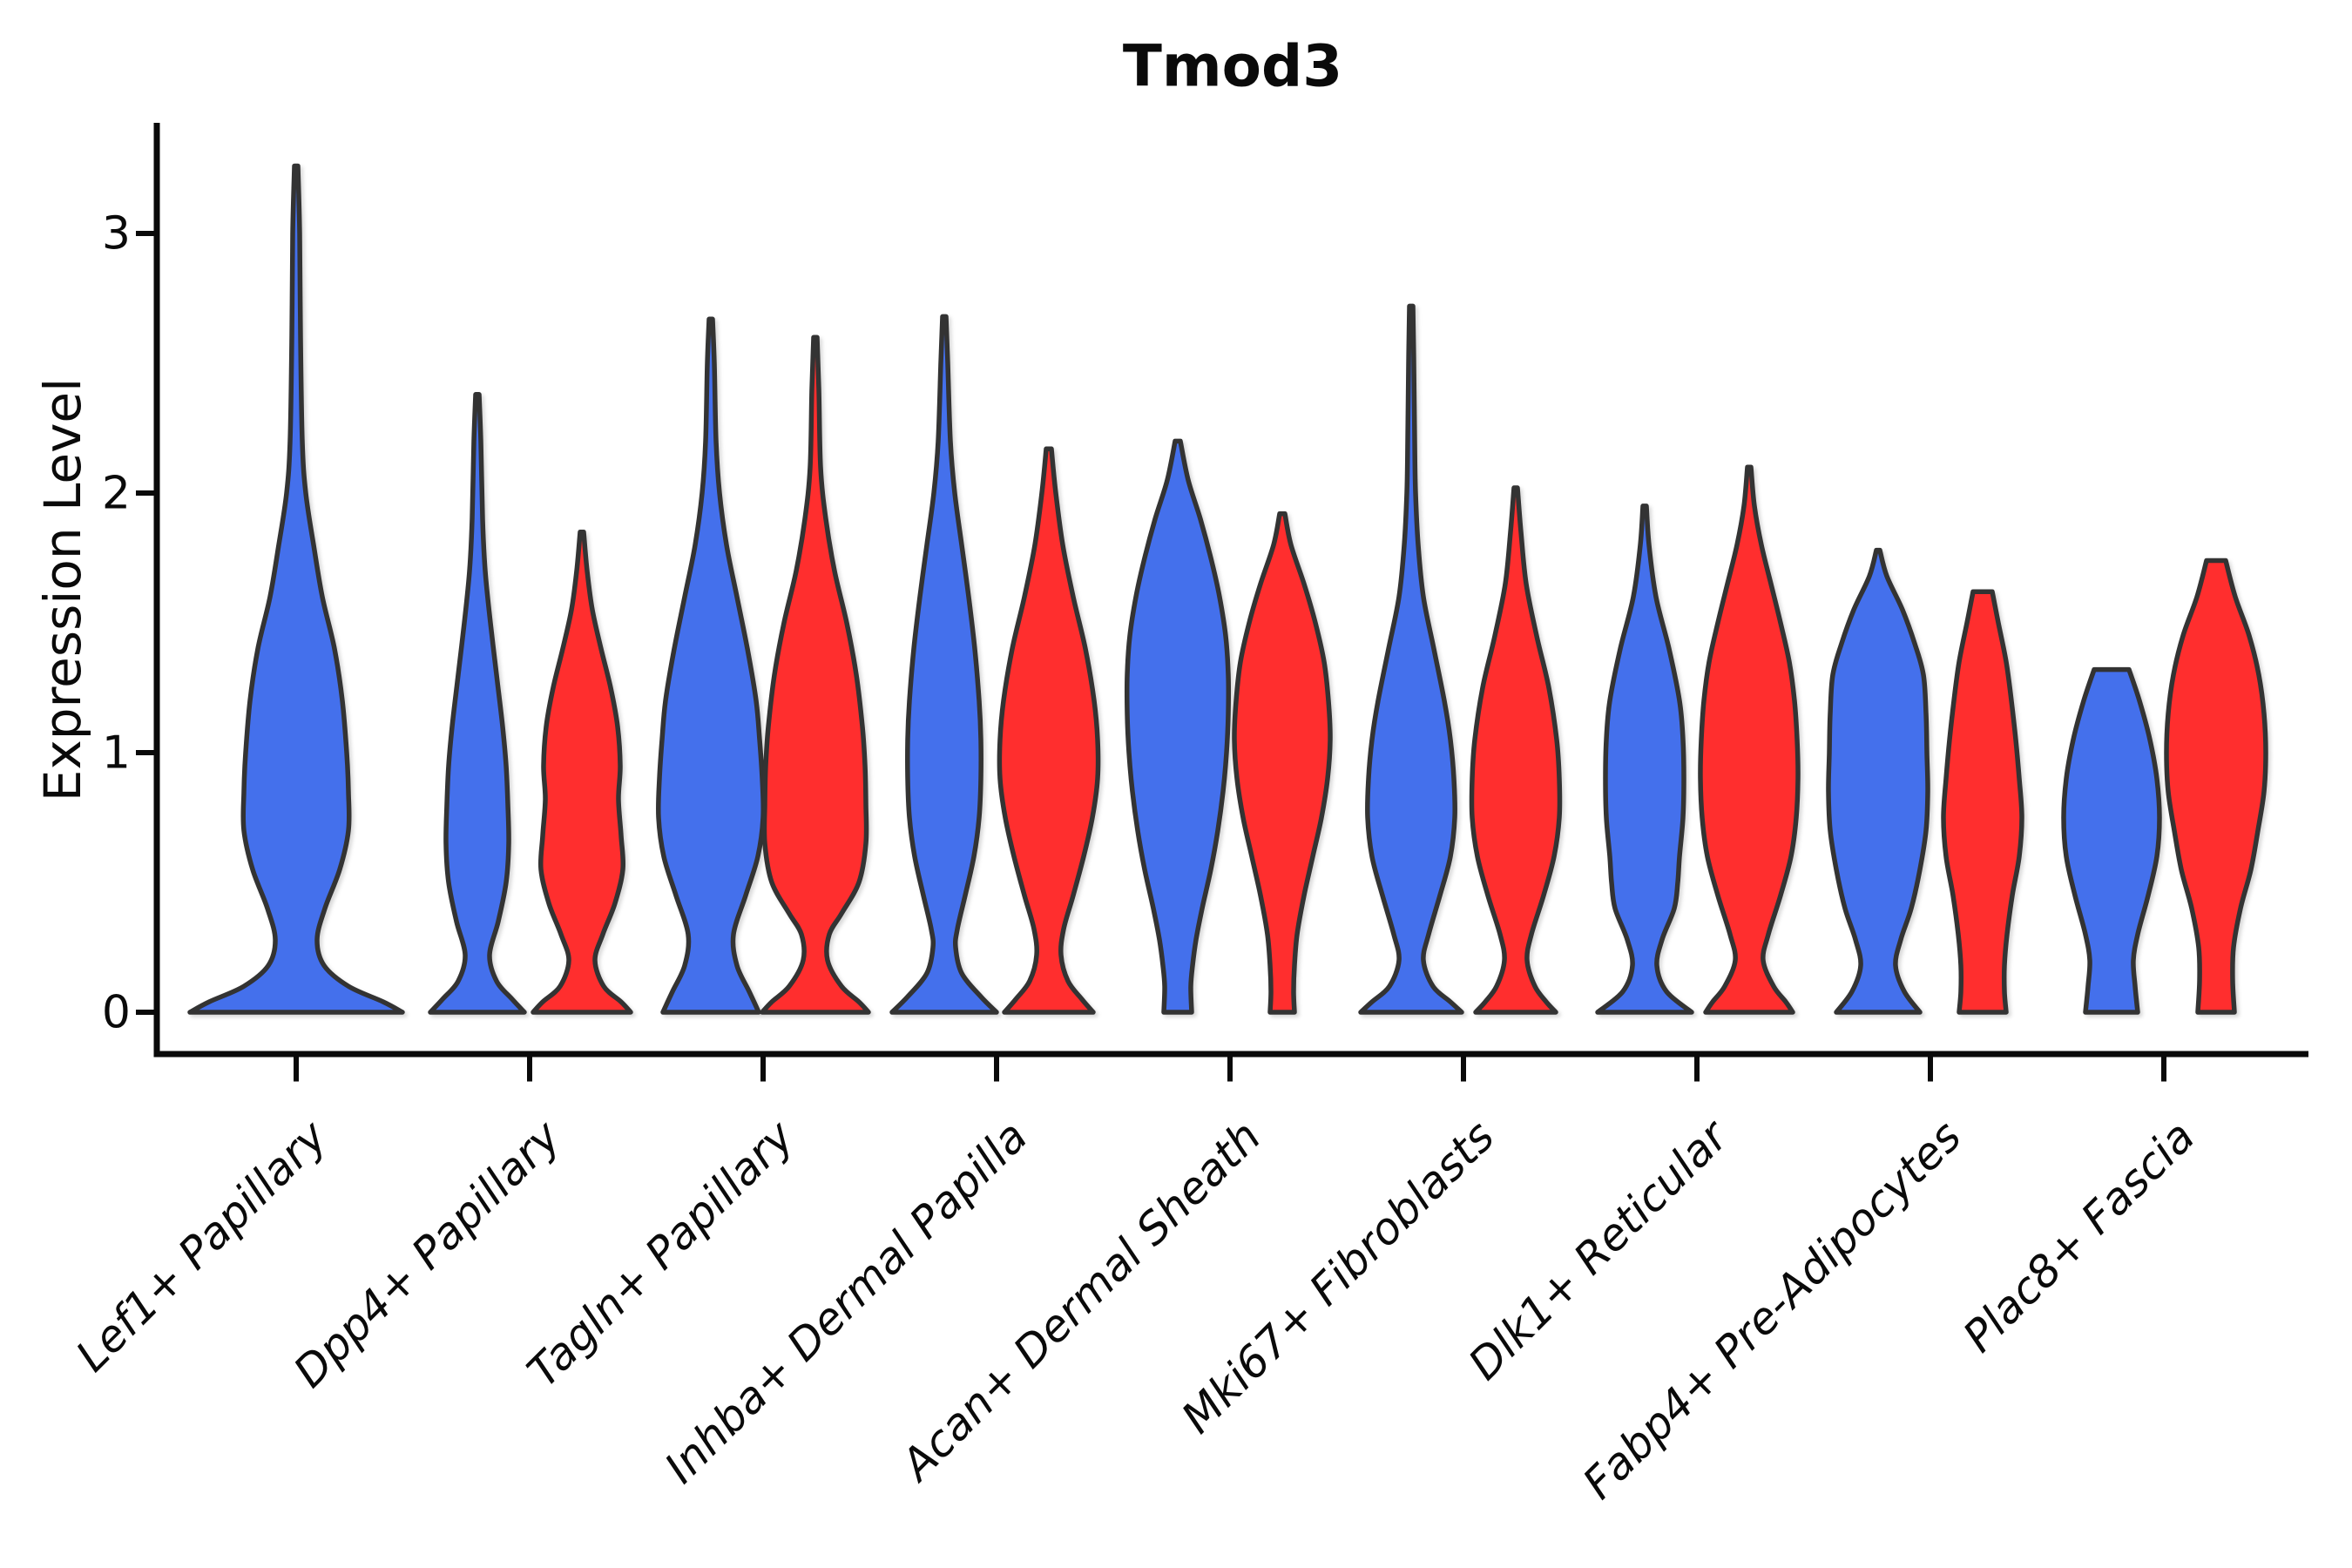  What do you see at coordinates (2216, 786) in the screenshot?
I see `violin-plac8-fascia-red` at bounding box center [2216, 786].